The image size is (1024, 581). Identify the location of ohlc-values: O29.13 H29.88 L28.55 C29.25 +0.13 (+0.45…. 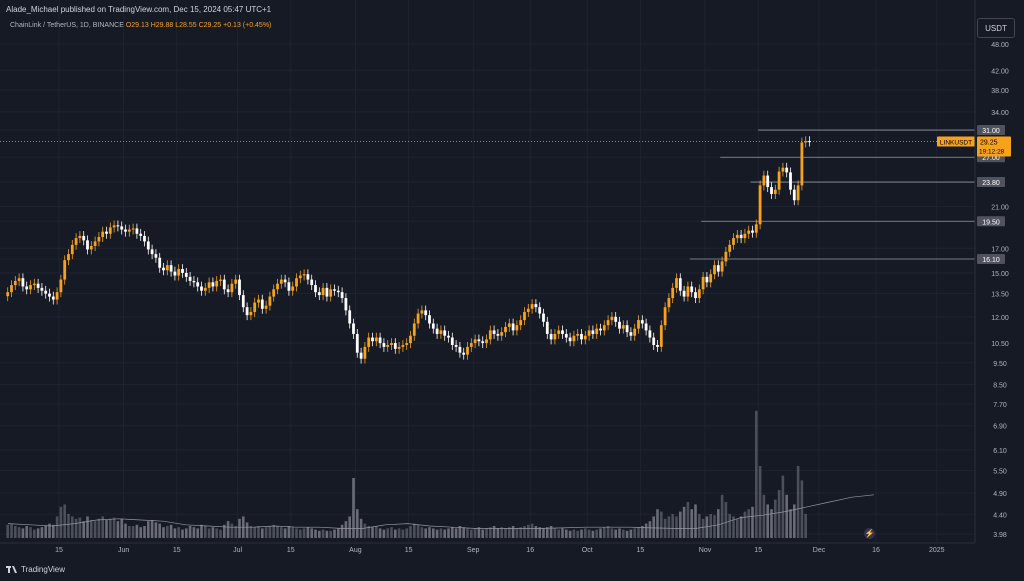
(198, 25).